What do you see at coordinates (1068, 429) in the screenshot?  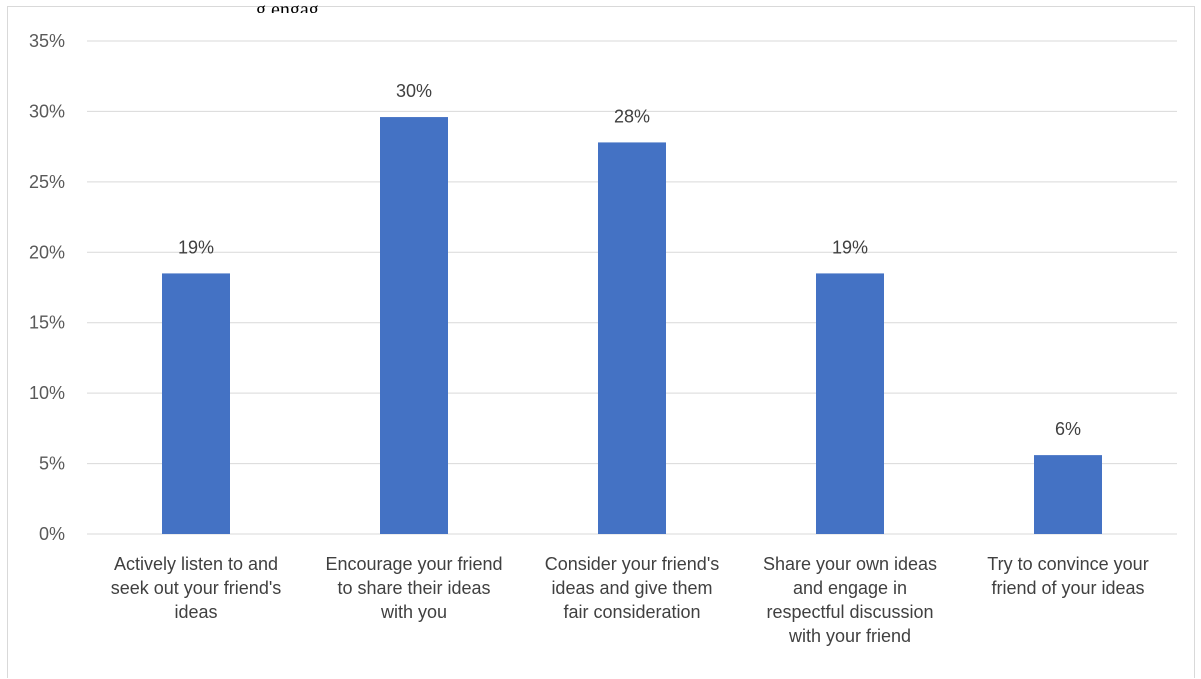 I see `data-label: 6%` at bounding box center [1068, 429].